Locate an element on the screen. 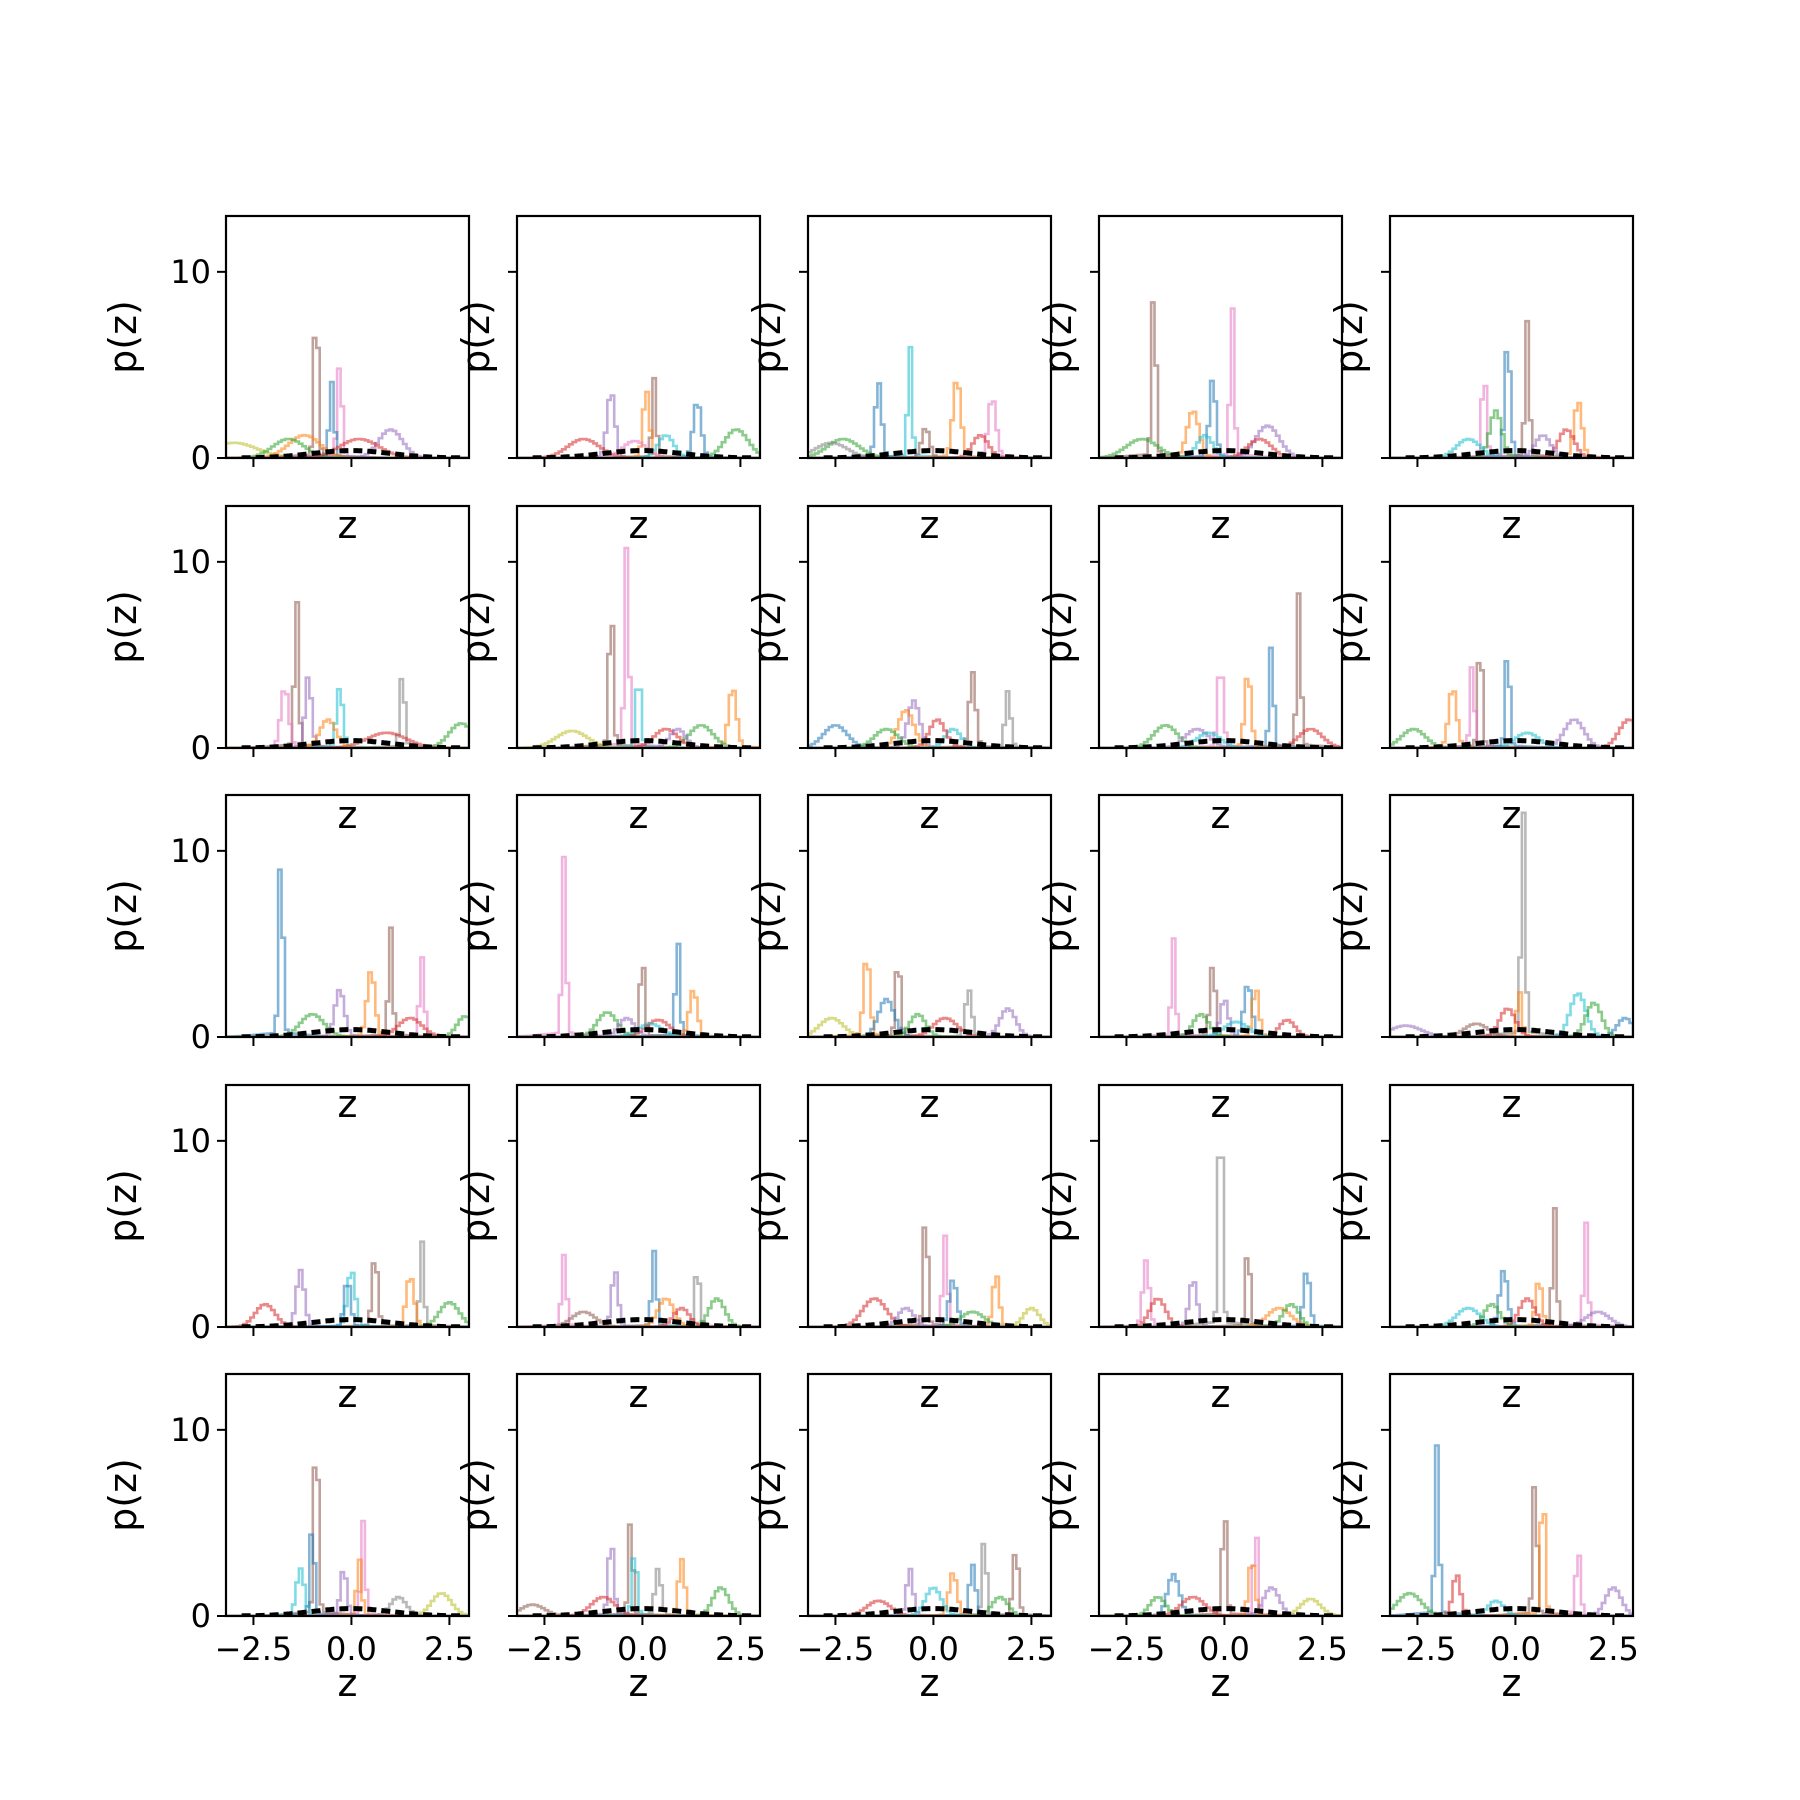 The image size is (1800, 1800). subplot-r5-c2: −2.5 0.0 2.5 z p(z) is located at coordinates (610, 1538).